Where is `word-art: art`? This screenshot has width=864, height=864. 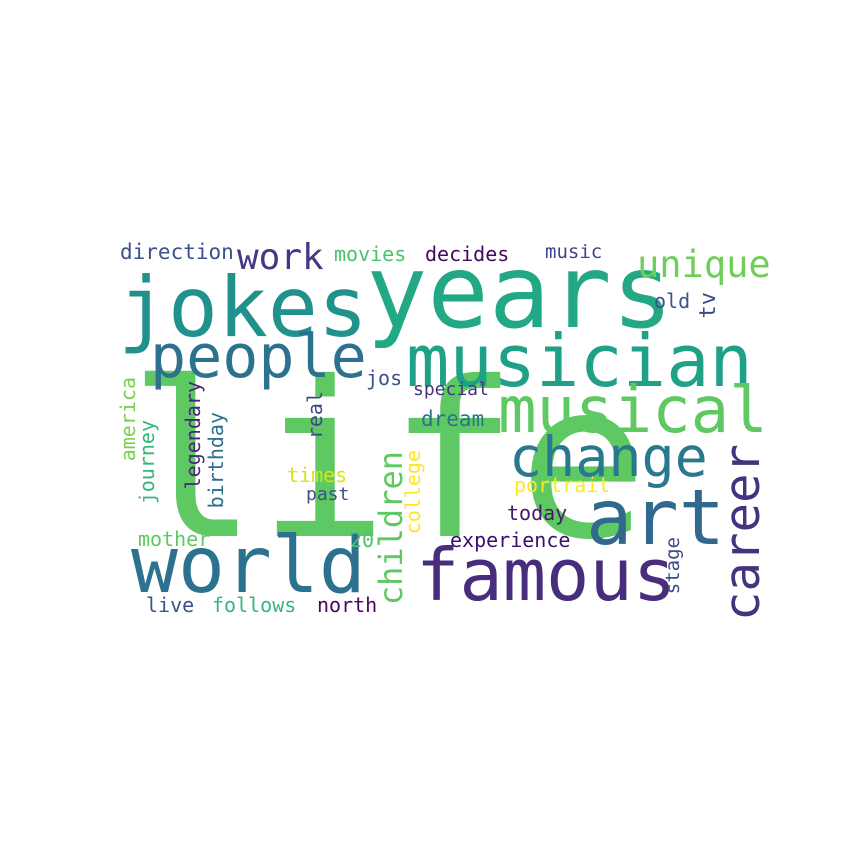
word-art: art is located at coordinates (656, 518).